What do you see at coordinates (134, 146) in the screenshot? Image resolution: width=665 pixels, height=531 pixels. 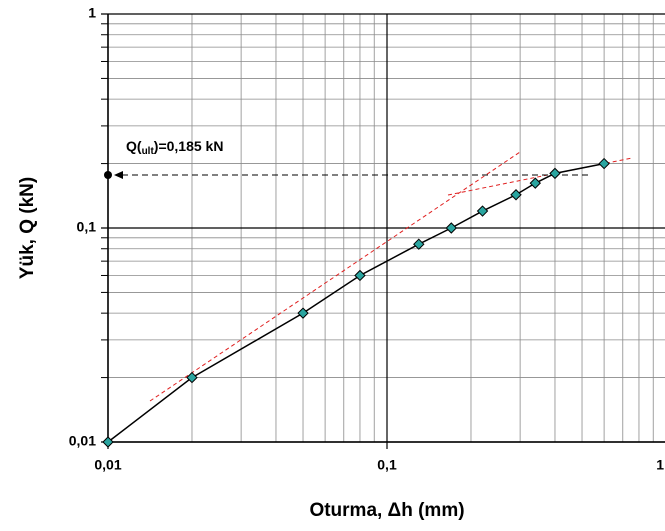 I see `annotation-prefix: Q(` at bounding box center [134, 146].